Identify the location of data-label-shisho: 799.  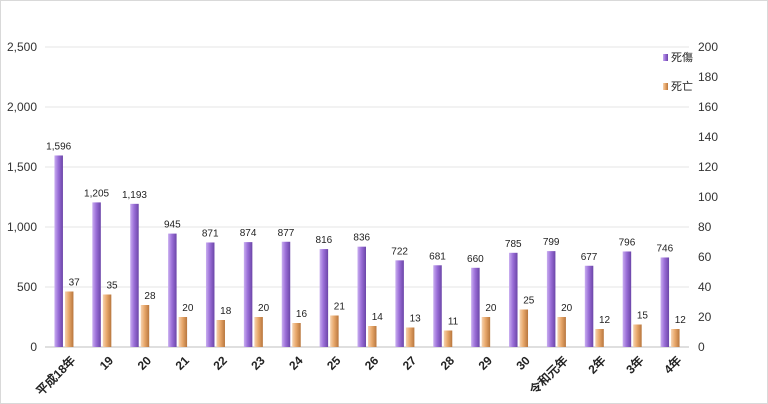
(551, 242).